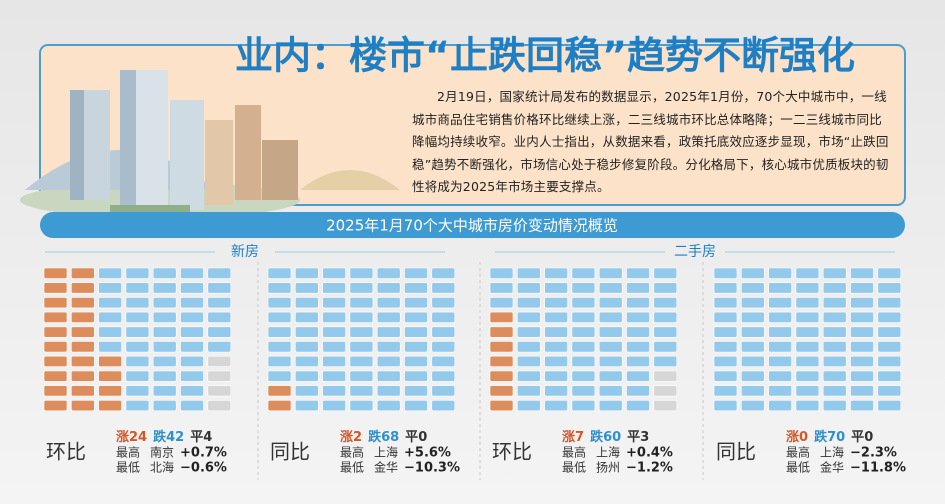  What do you see at coordinates (245, 252) in the screenshot?
I see `section-label: 新房` at bounding box center [245, 252].